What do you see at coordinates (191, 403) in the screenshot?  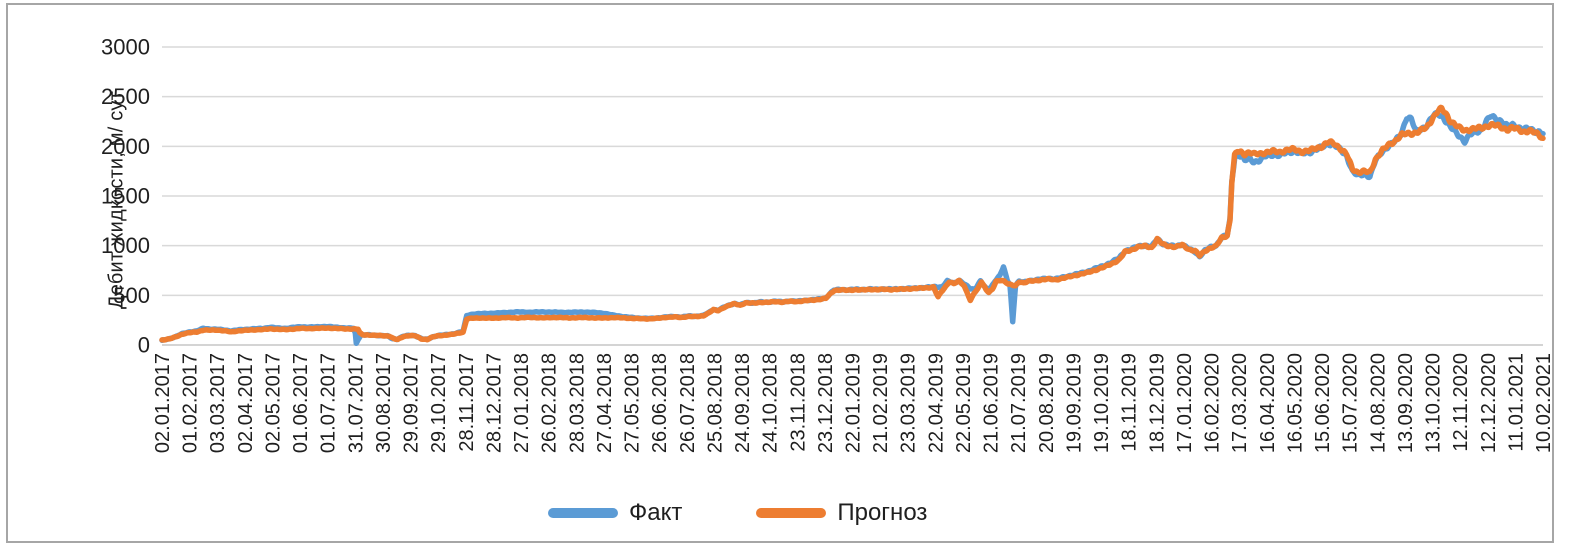 I see `x-tick-label-1: 01.02.2017` at bounding box center [191, 403].